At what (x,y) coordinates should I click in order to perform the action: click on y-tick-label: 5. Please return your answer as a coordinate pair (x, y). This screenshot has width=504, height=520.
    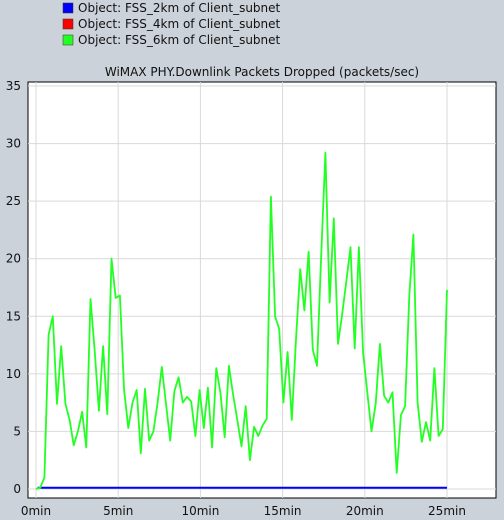
    Looking at the image, I should click on (17, 431).